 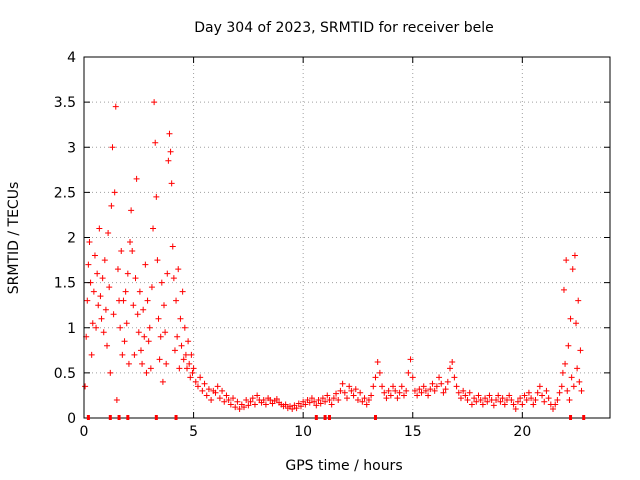 What do you see at coordinates (84, 432) in the screenshot?
I see `x-tick-label: 0` at bounding box center [84, 432].